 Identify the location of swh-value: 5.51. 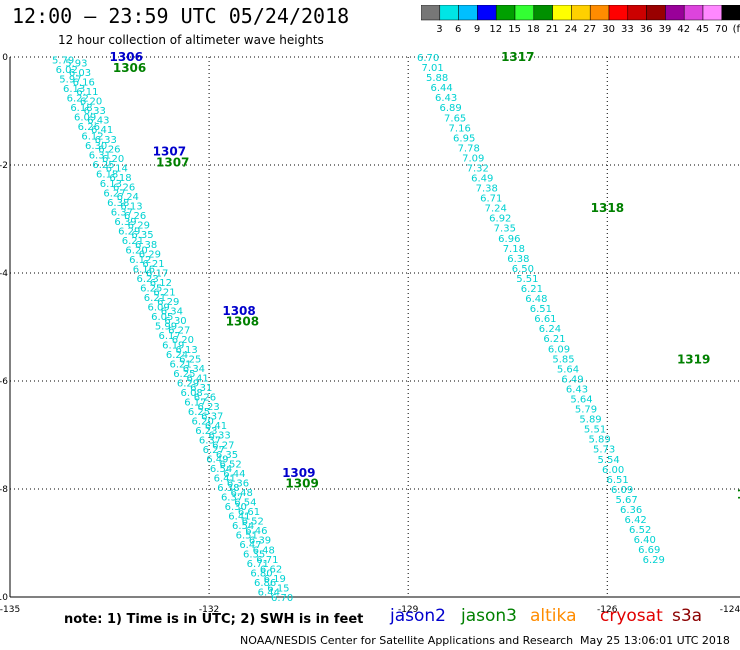
(527, 279).